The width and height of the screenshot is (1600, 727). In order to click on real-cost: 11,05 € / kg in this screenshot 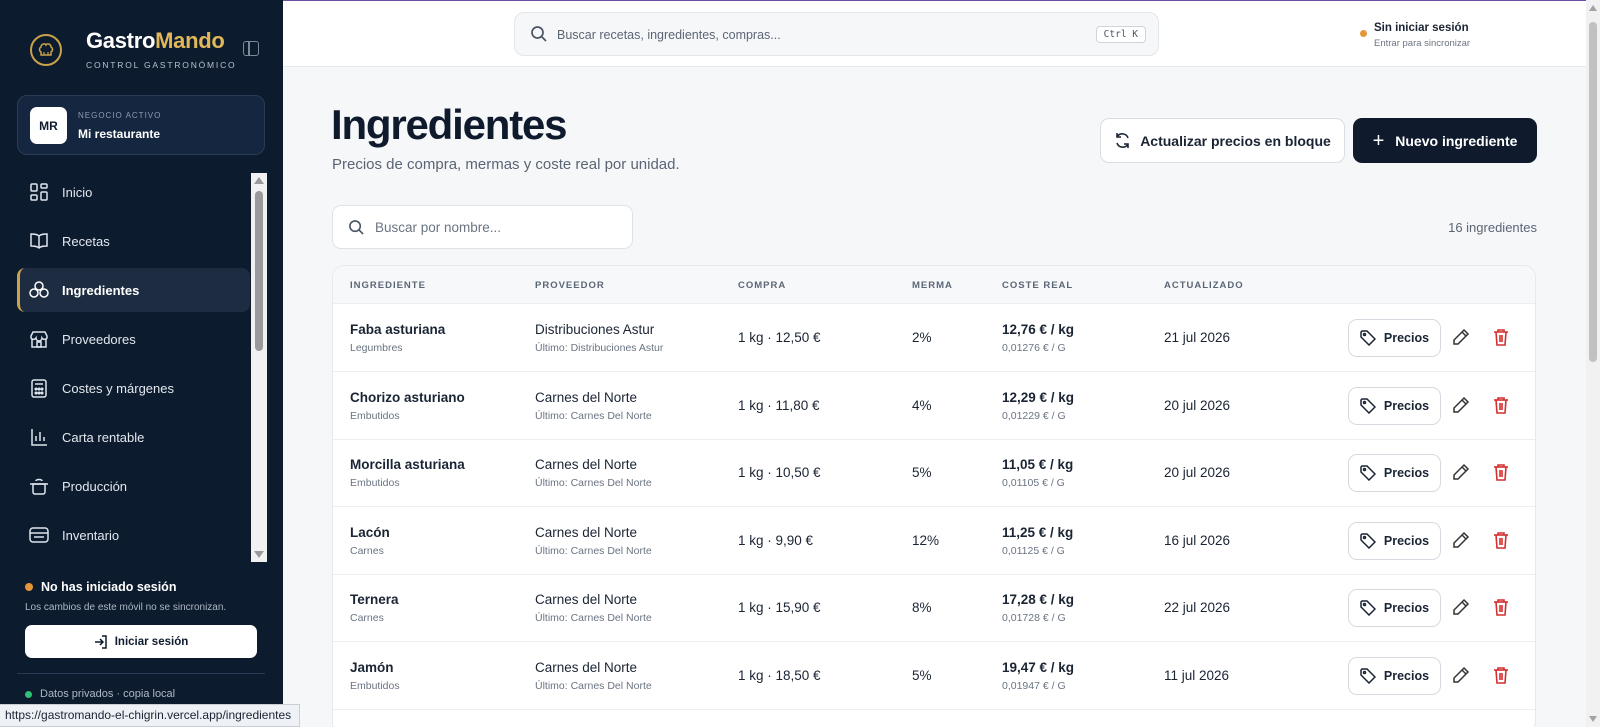, I will do `click(1038, 464)`.